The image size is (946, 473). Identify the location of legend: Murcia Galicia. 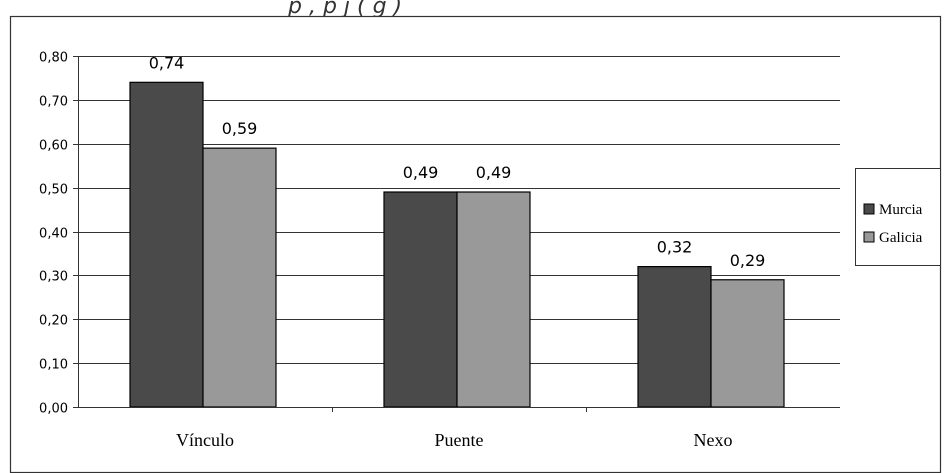
(898, 217).